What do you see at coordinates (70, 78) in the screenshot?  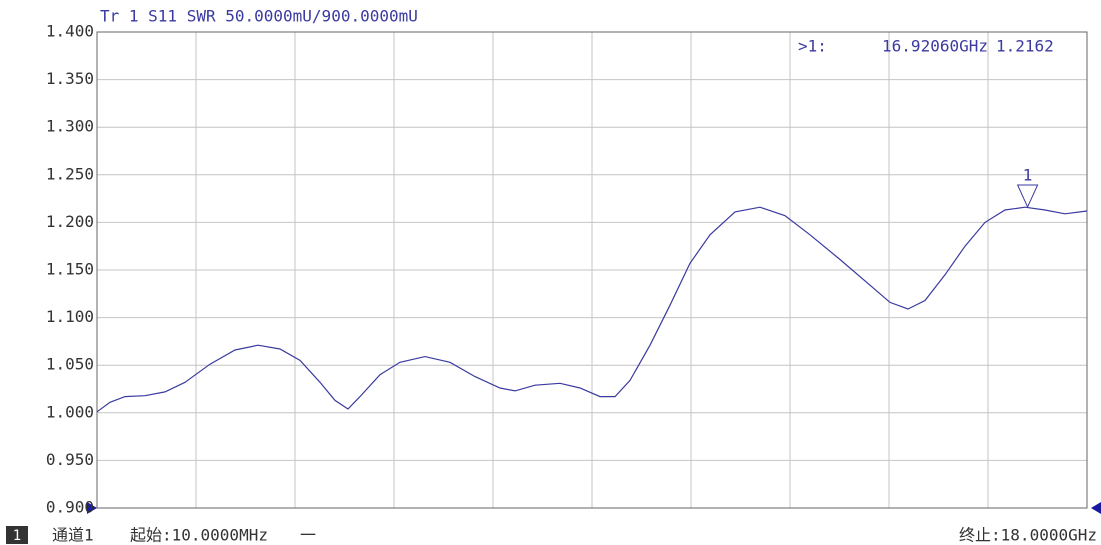 I see `y-tick-label: 1.350` at bounding box center [70, 78].